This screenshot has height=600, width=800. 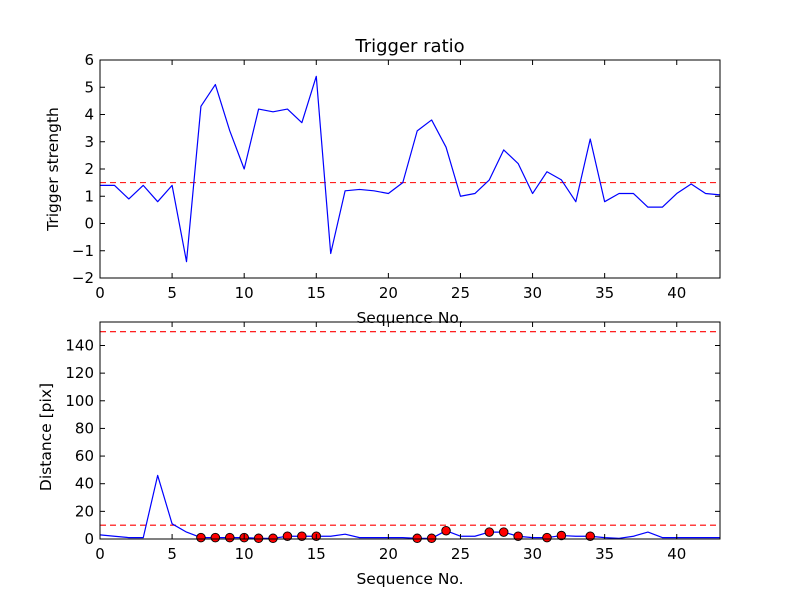 I want to click on y-tick-label: 60, so click(x=84, y=456).